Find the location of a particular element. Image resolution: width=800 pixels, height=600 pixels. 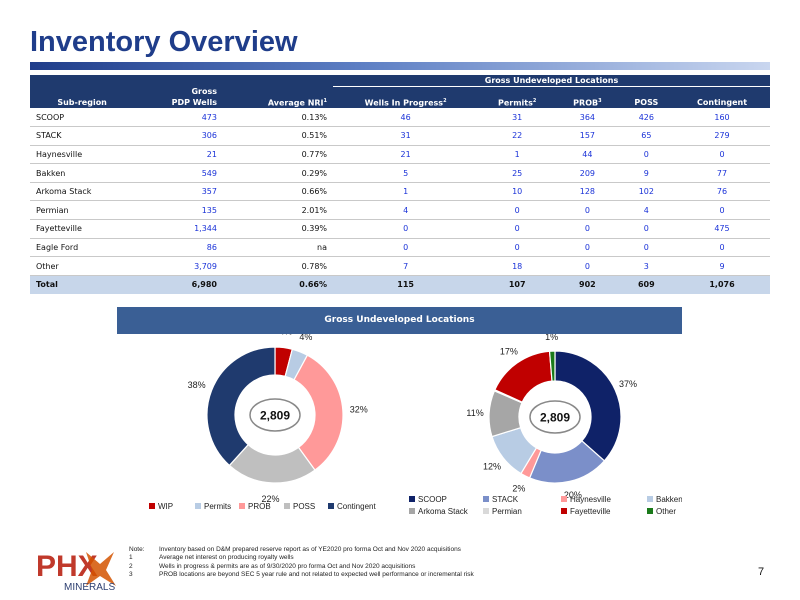

cell-poss: 102 is located at coordinates (646, 192).